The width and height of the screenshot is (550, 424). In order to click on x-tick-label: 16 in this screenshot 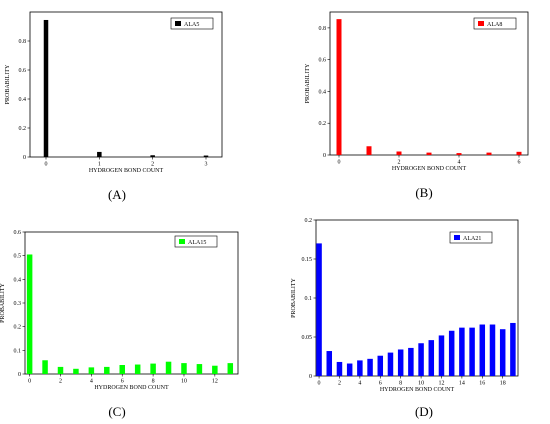, I will do `click(482, 384)`.